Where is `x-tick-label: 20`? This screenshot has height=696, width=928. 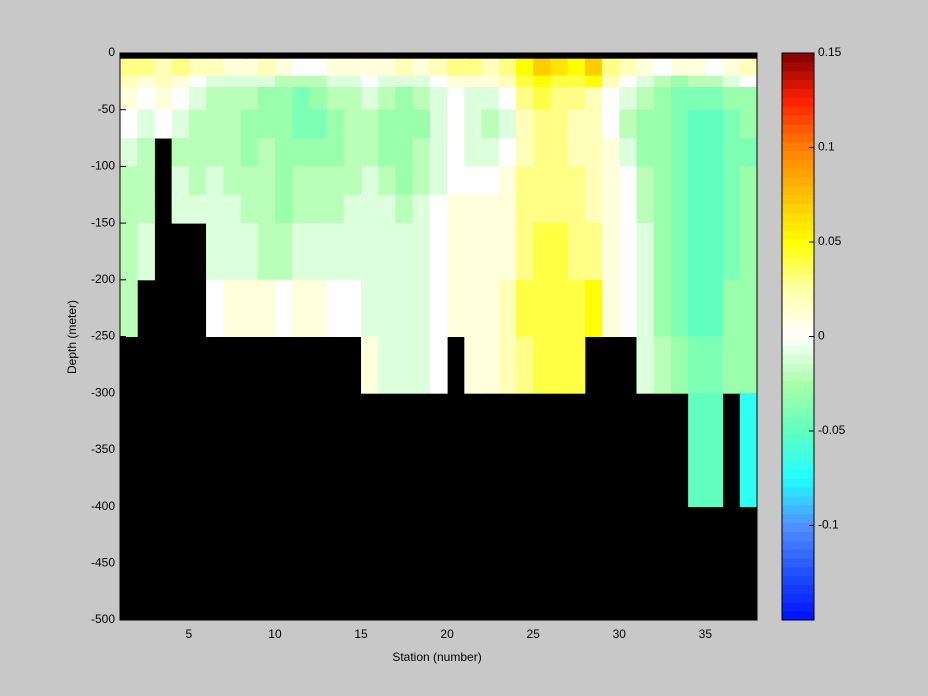
x-tick-label: 20 is located at coordinates (447, 634).